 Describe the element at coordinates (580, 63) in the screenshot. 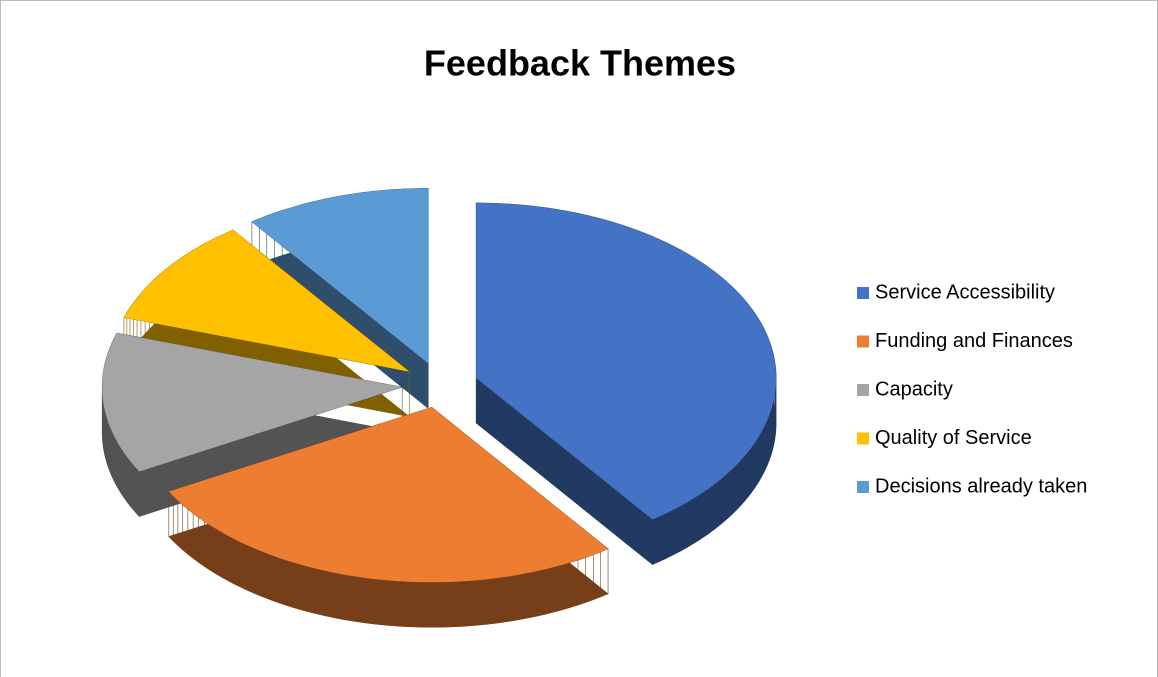

I see `chart-title: Feedback Themes` at that location.